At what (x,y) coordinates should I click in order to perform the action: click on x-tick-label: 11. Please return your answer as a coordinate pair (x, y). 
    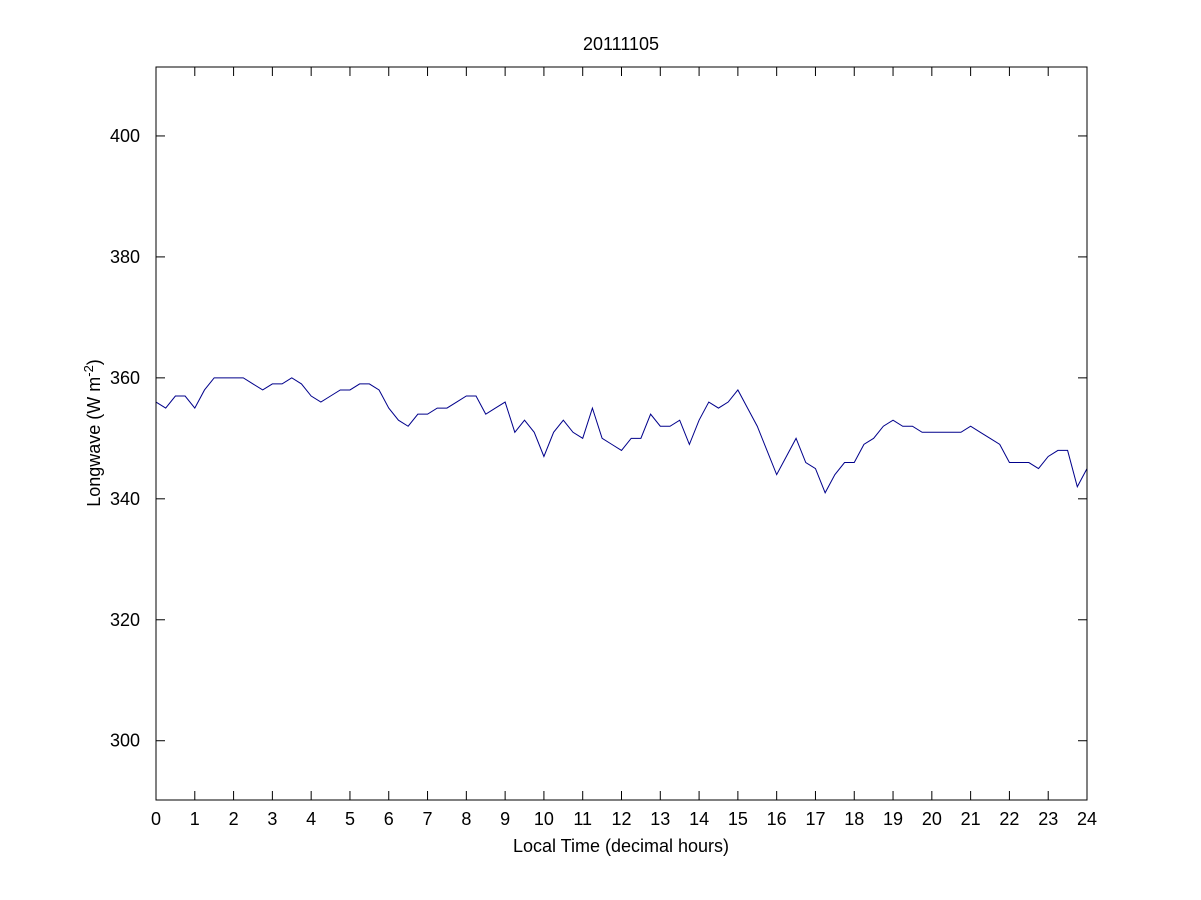
    Looking at the image, I should click on (582, 819).